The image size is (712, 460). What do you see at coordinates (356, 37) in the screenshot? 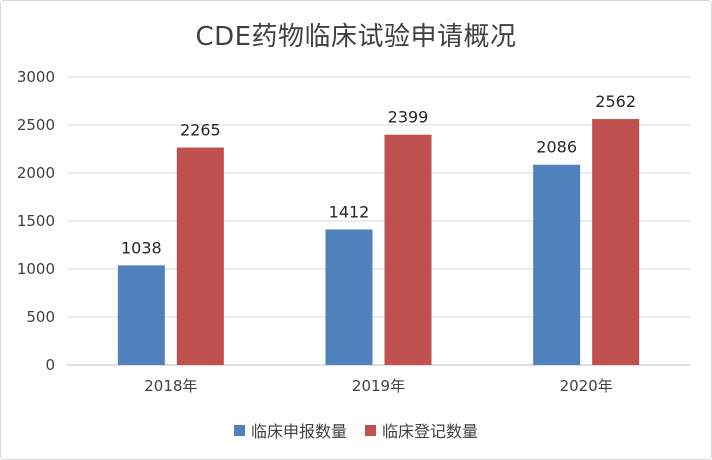
I see `chart-title: CDE药物临床试验申请概况` at bounding box center [356, 37].